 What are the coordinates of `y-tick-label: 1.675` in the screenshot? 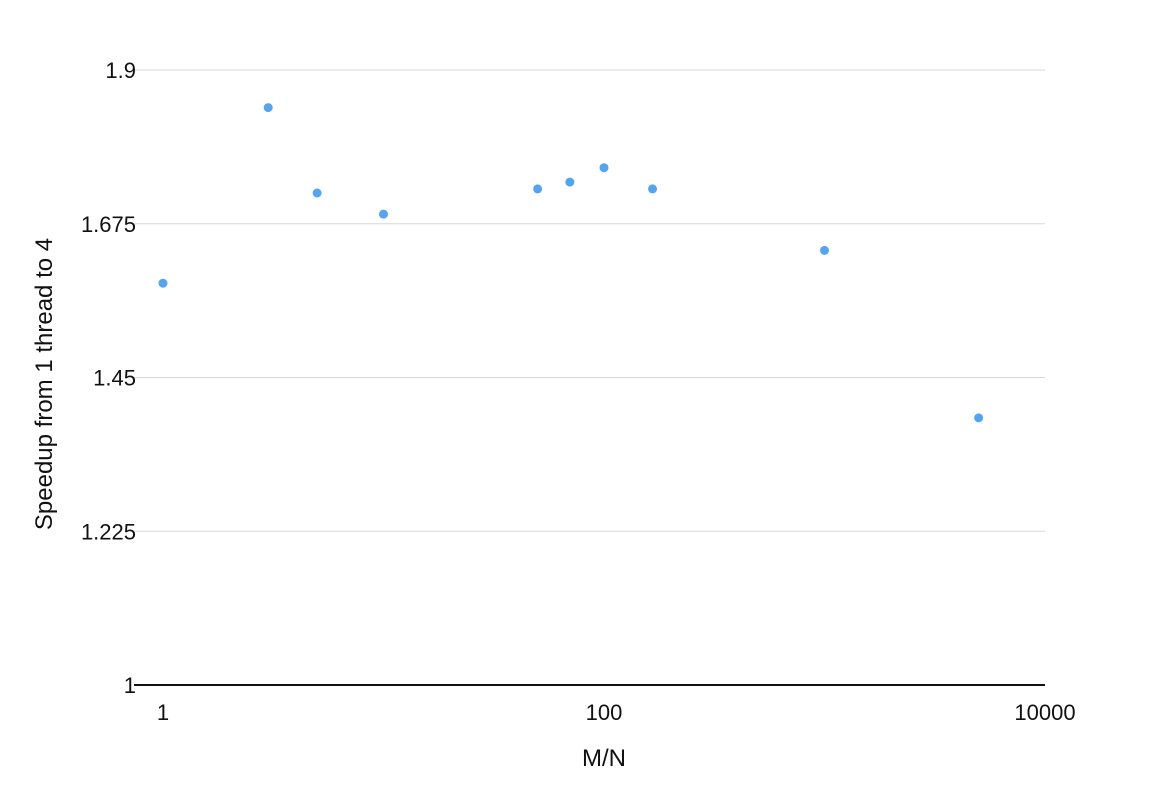 It's located at (108, 224).